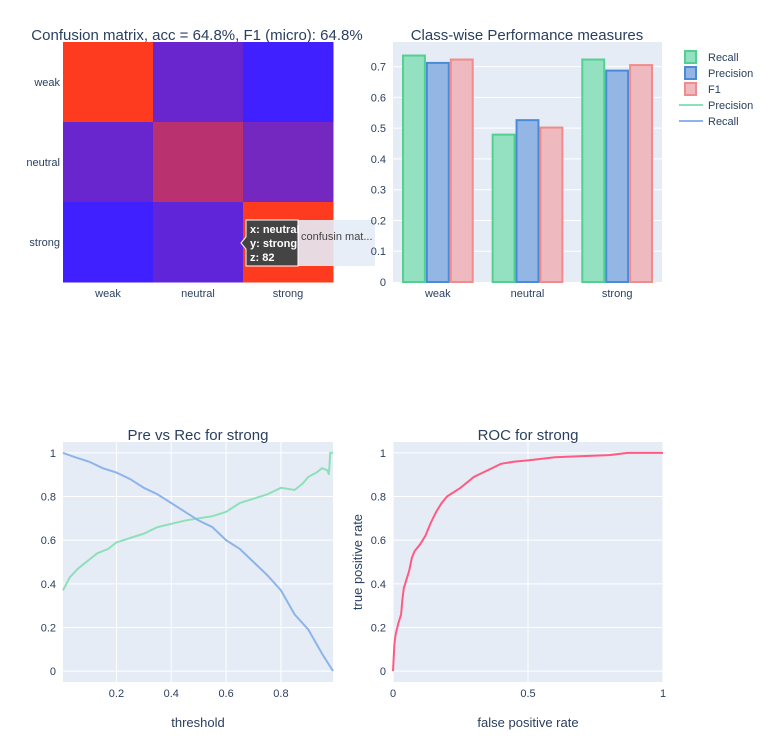 The image size is (771, 748). I want to click on plot-title: Pre vs Rec for strong, so click(198, 435).